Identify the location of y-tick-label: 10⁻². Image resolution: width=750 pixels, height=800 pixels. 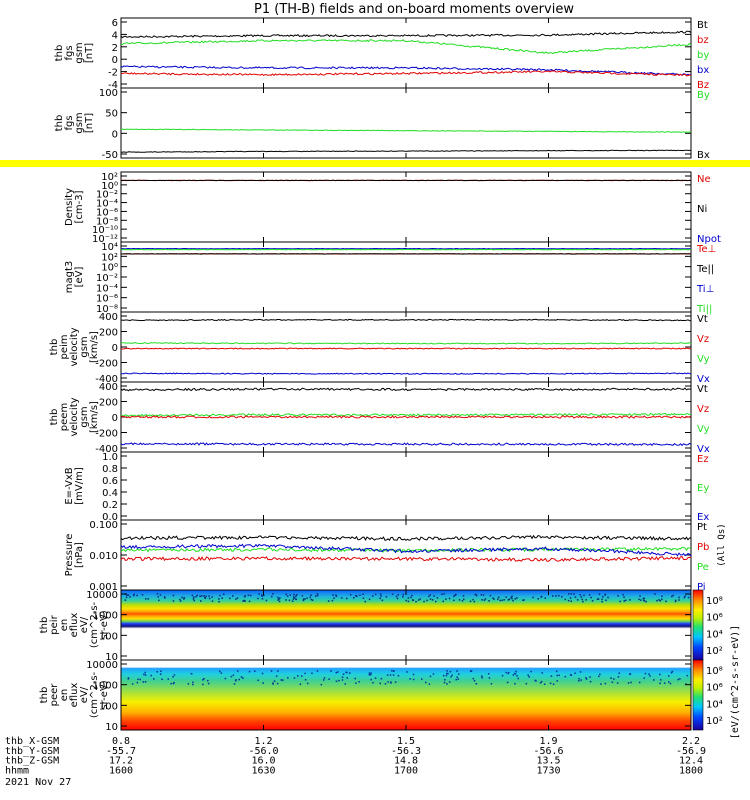
(107, 278).